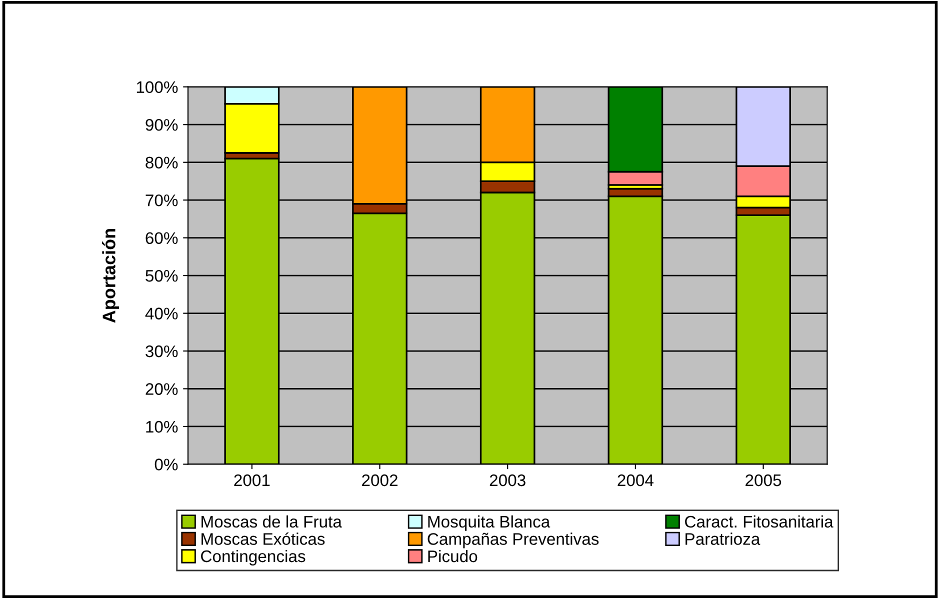 The height and width of the screenshot is (599, 940). What do you see at coordinates (162, 351) in the screenshot?
I see `y-tick-label: 30%` at bounding box center [162, 351].